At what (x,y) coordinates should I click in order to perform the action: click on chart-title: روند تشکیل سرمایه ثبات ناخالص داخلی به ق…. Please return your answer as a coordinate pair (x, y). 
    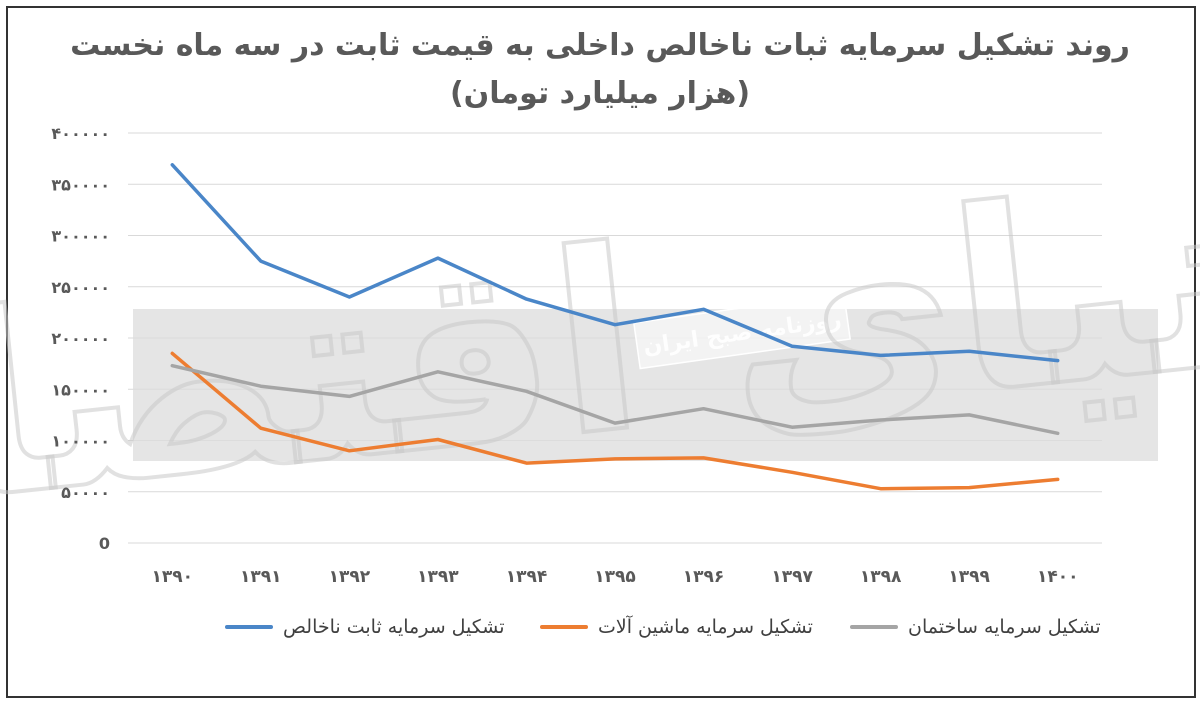
    Looking at the image, I should click on (600, 45).